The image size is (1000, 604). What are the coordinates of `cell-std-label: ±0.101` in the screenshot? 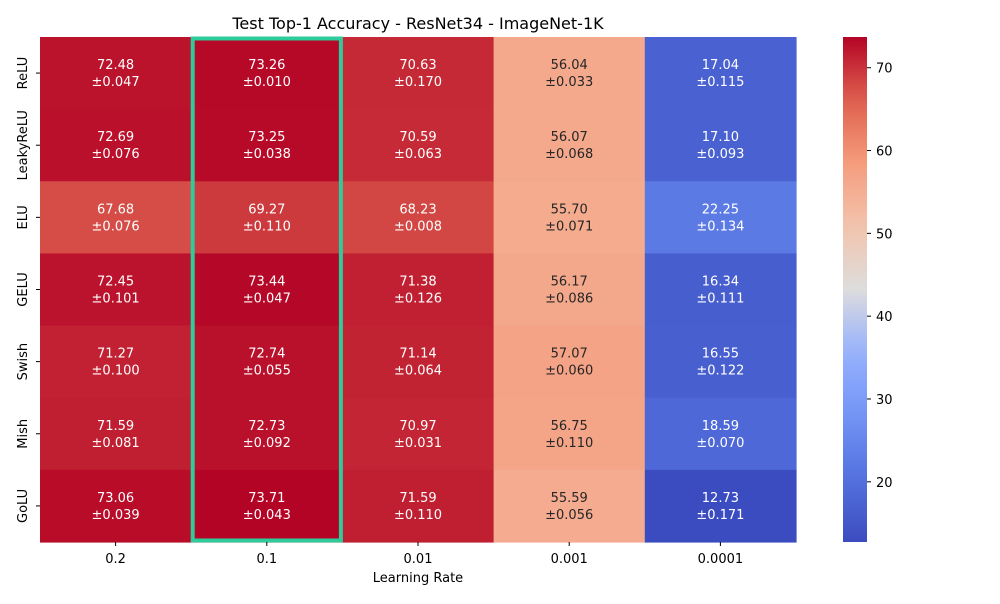 It's located at (116, 298).